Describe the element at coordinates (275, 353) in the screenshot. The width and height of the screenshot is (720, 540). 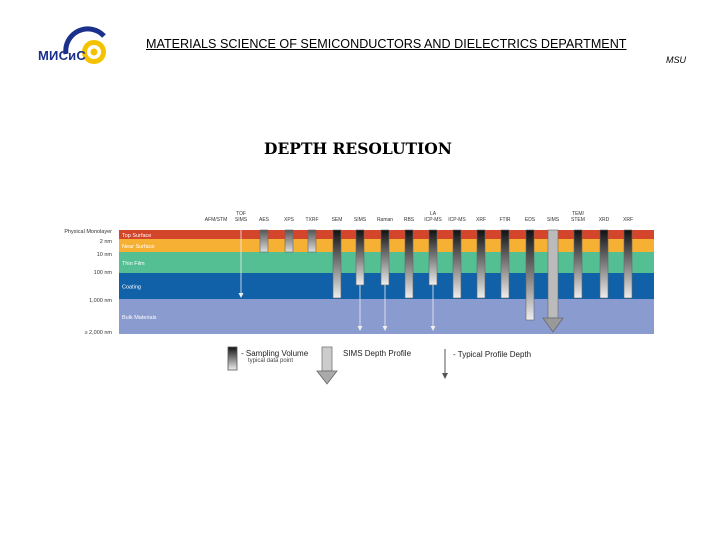
I see `legend-sampling-volume: - Sampling Volume` at that location.